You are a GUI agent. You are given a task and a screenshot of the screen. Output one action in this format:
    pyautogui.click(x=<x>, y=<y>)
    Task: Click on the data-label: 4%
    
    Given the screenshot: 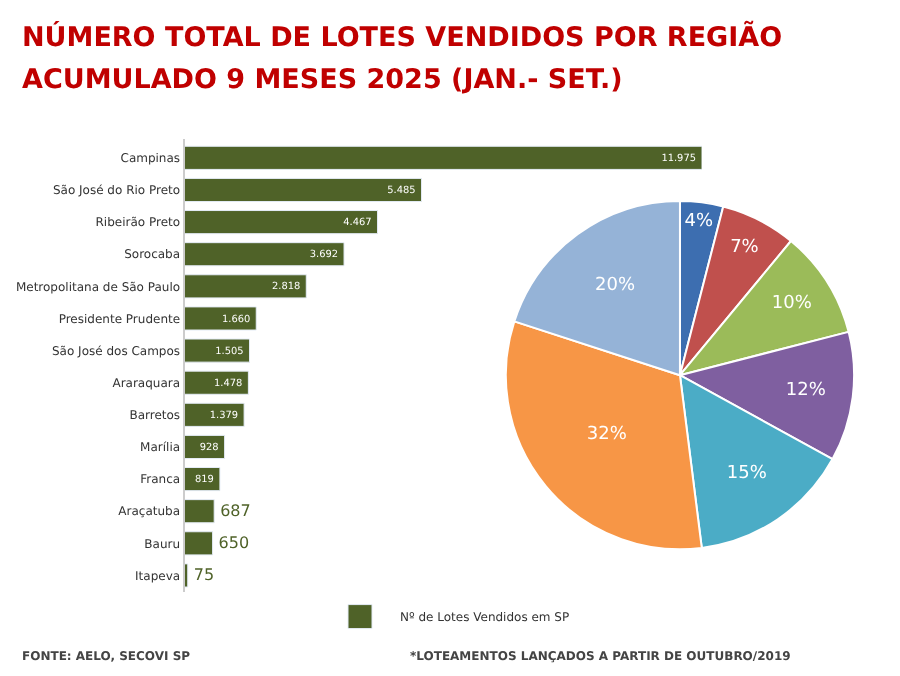 What is the action you would take?
    pyautogui.click(x=699, y=221)
    